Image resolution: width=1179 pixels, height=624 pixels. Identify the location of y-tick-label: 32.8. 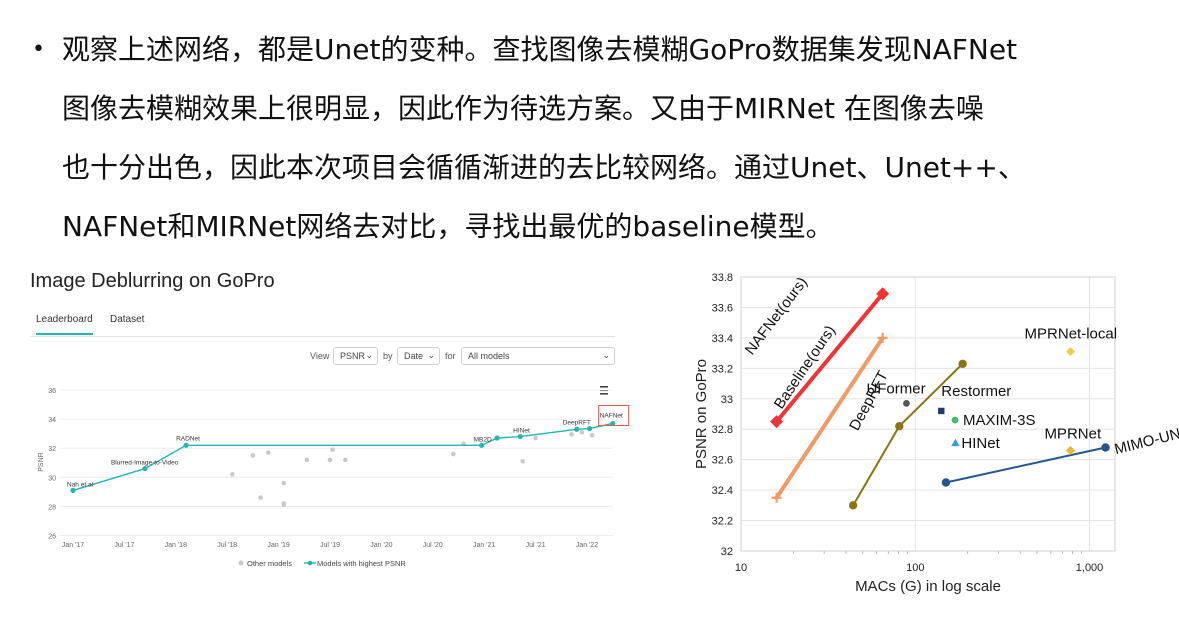
(722, 430).